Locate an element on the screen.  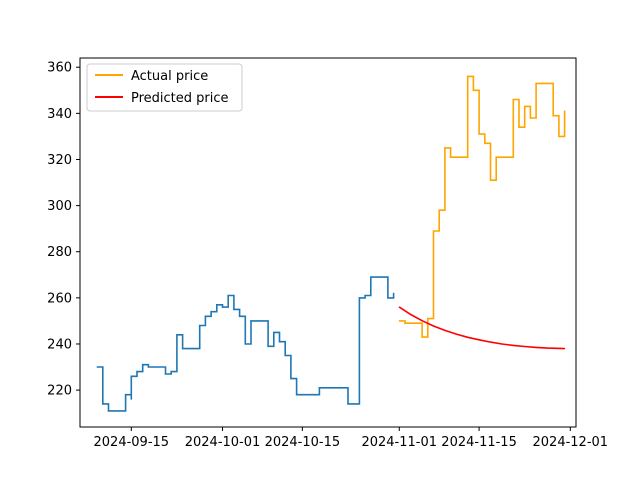
y-tick-label: 300 is located at coordinates (59, 206).